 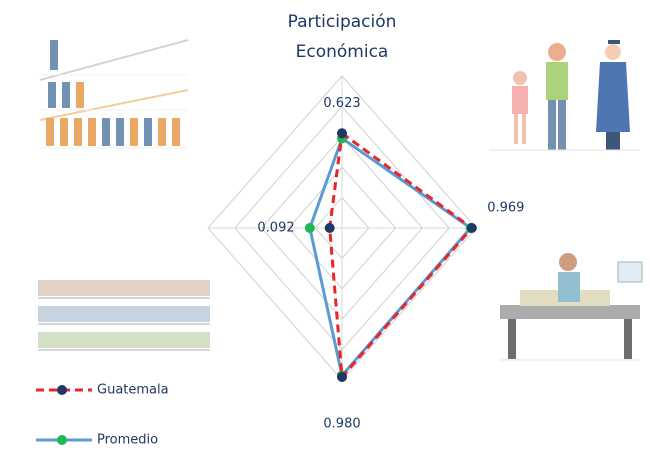 I want to click on legend-label: Promedio, so click(x=127, y=440).